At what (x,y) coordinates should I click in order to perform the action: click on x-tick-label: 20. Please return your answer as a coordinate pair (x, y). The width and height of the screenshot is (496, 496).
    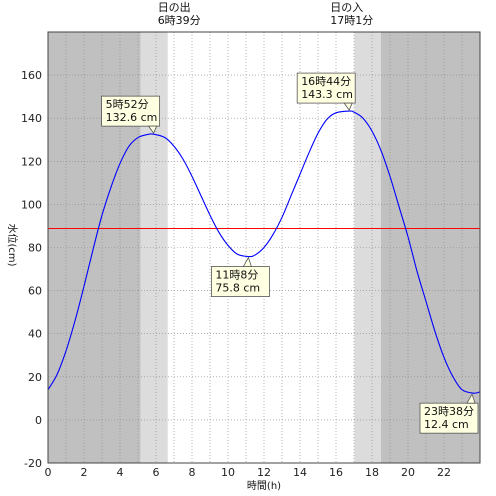
    Looking at the image, I should click on (408, 472).